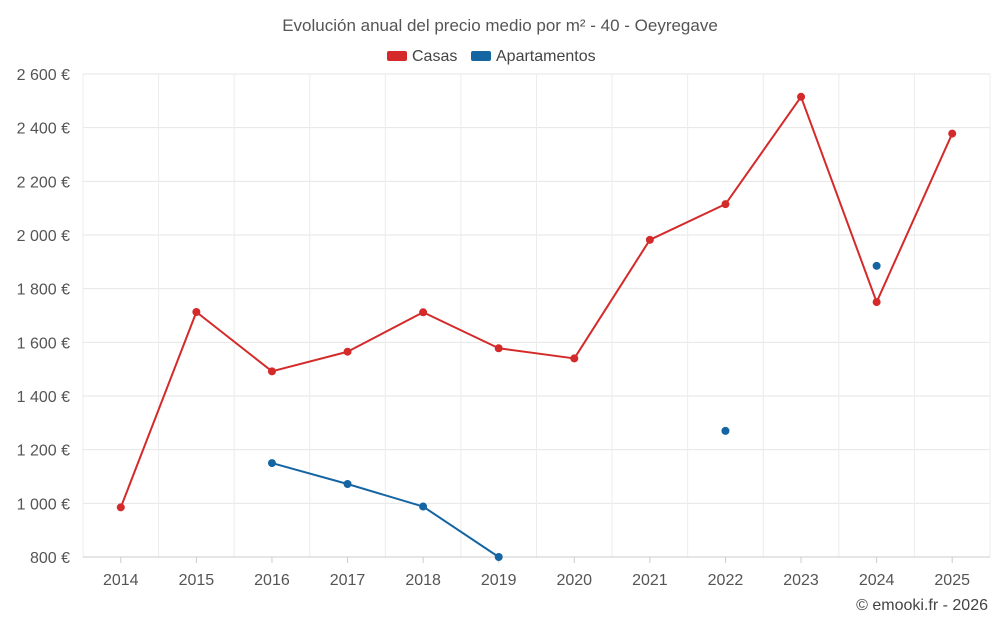 This screenshot has height=625, width=1000. Describe the element at coordinates (121, 580) in the screenshot. I see `x-tick-label: 2014` at that location.